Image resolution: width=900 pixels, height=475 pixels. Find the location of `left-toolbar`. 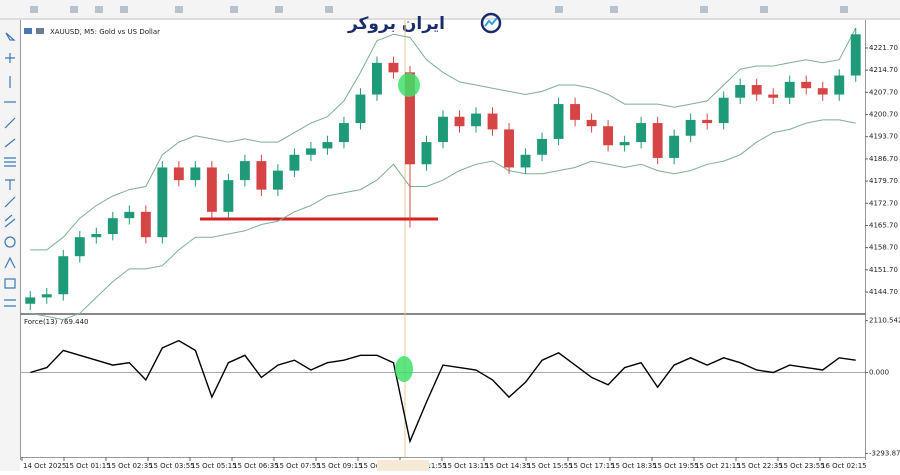

left-toolbar is located at coordinates (10, 245).